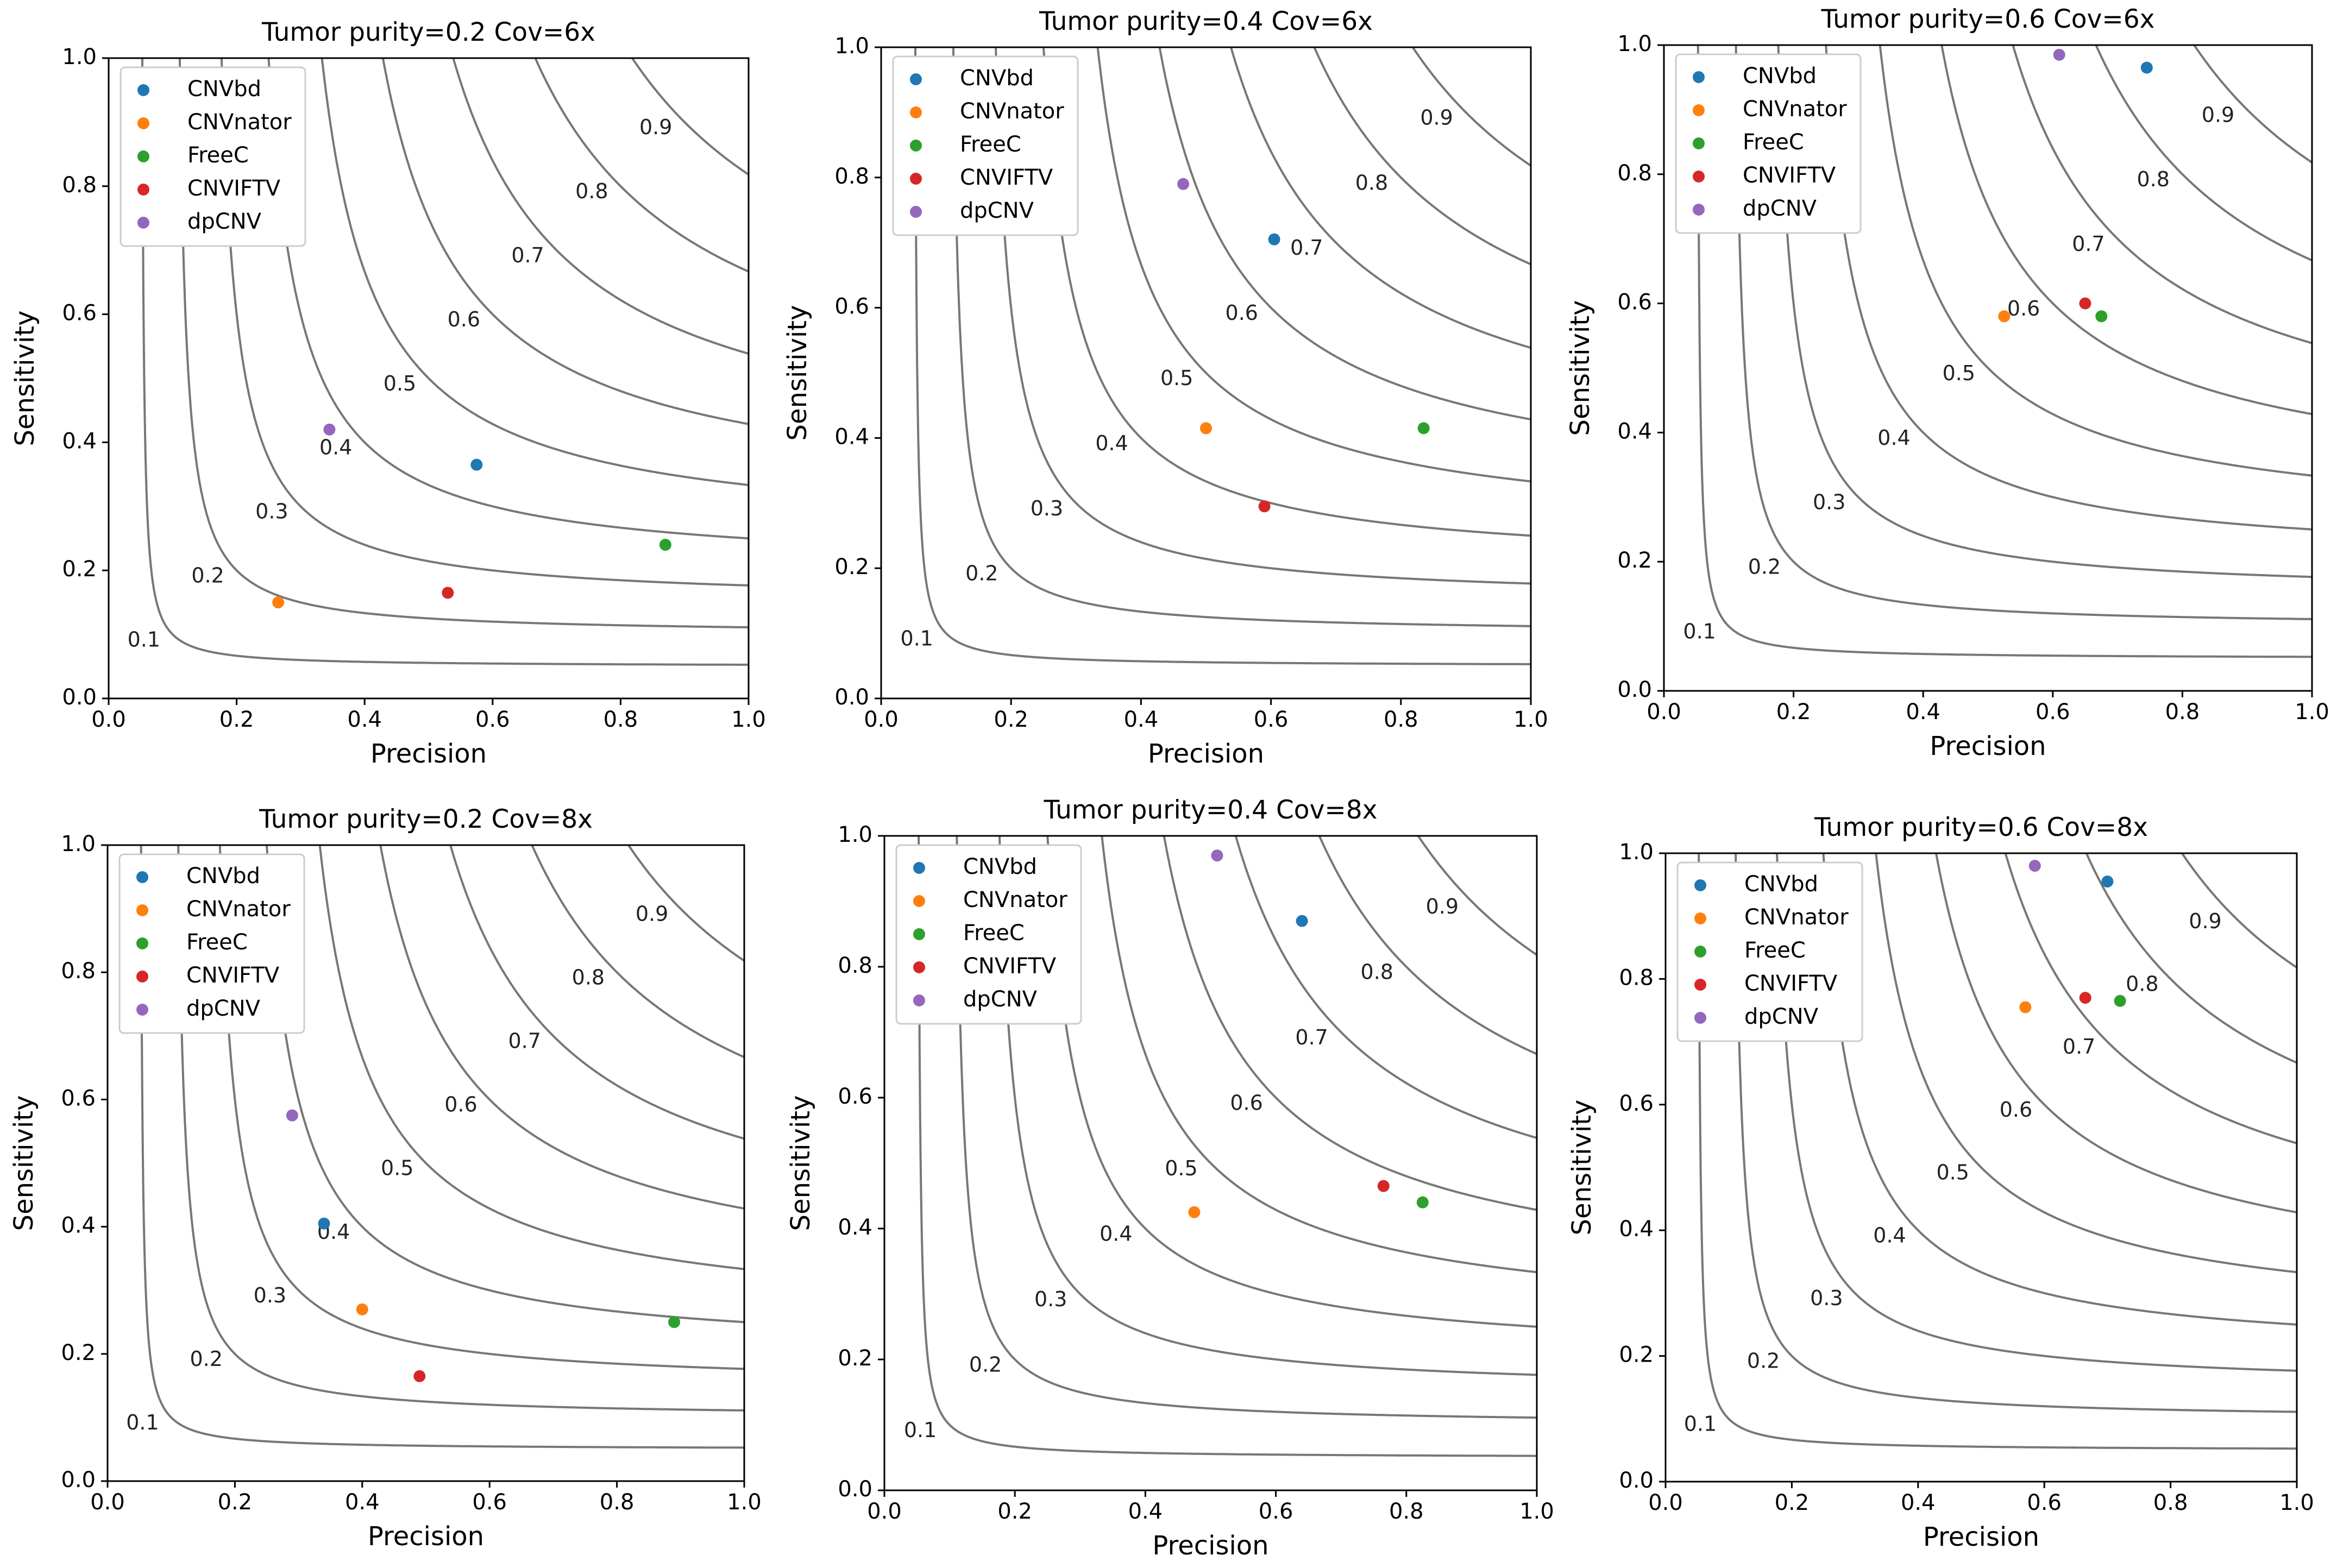  I want to click on chart-title: Tumor purity=0.2 Cov=8x, so click(426, 819).